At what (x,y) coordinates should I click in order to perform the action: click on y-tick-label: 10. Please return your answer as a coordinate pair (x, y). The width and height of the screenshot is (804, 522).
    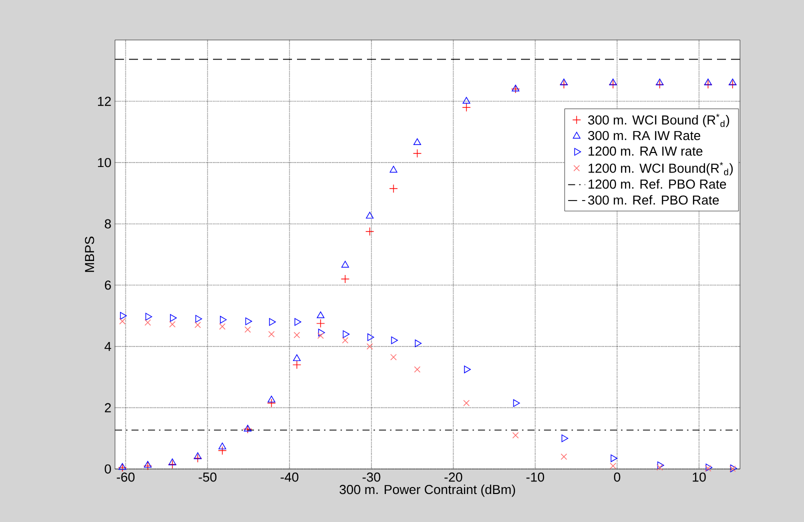
    Looking at the image, I should click on (104, 163).